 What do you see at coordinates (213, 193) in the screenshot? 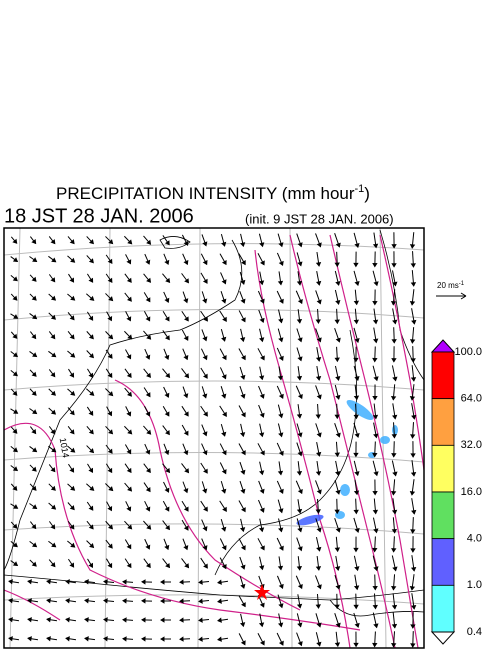
I see `title: PRECIPITATION INTENSITY (mm hour-1)` at bounding box center [213, 193].